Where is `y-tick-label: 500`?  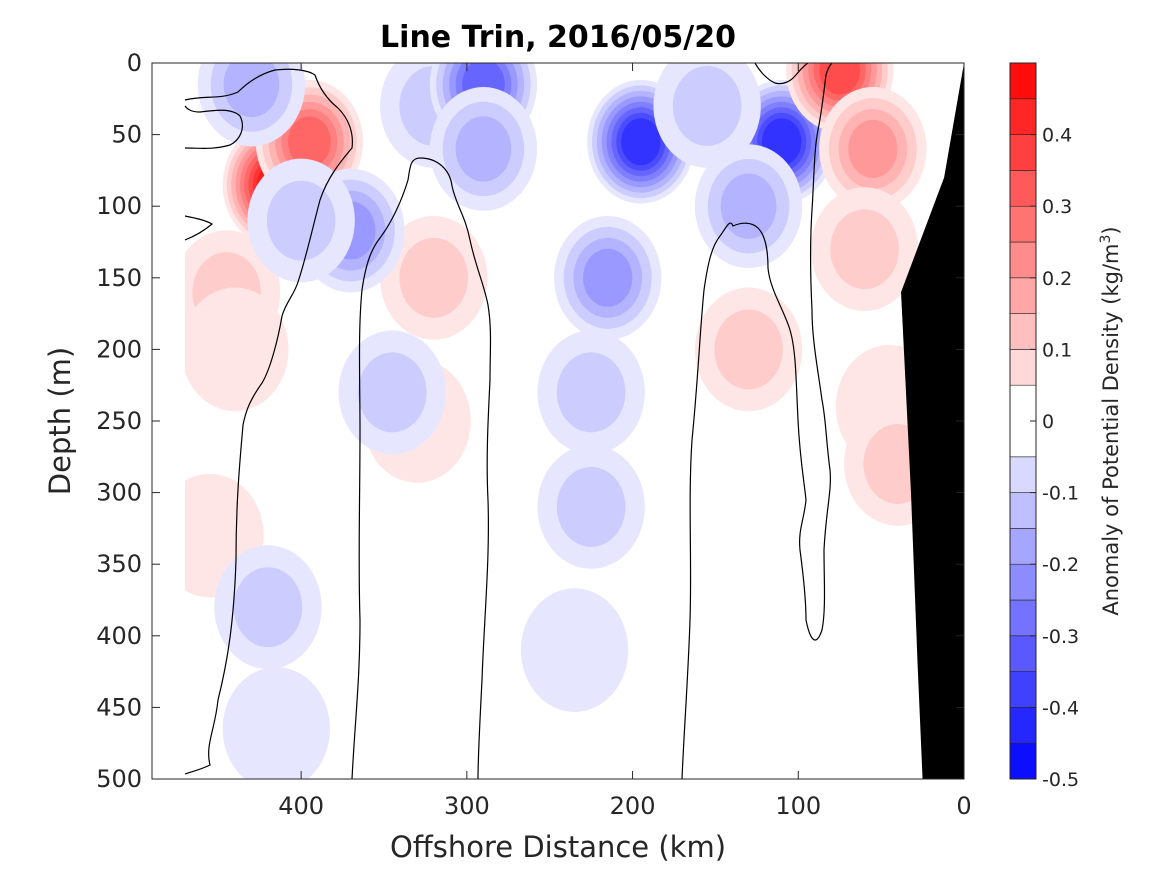 y-tick-label: 500 is located at coordinates (119, 779).